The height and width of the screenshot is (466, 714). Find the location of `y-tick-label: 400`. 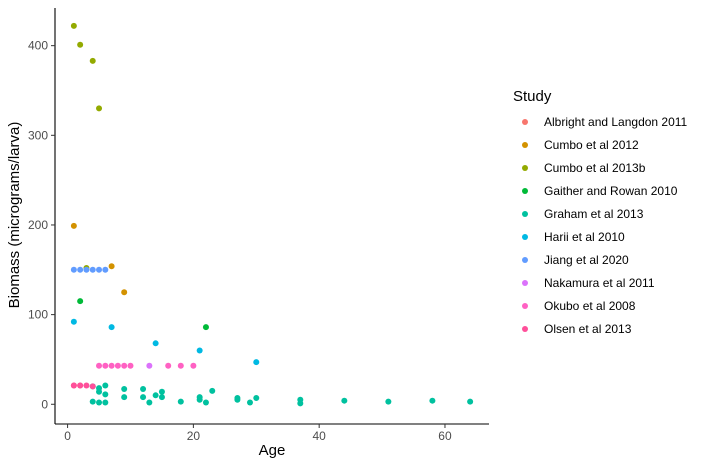

y-tick-label: 400 is located at coordinates (38, 46).